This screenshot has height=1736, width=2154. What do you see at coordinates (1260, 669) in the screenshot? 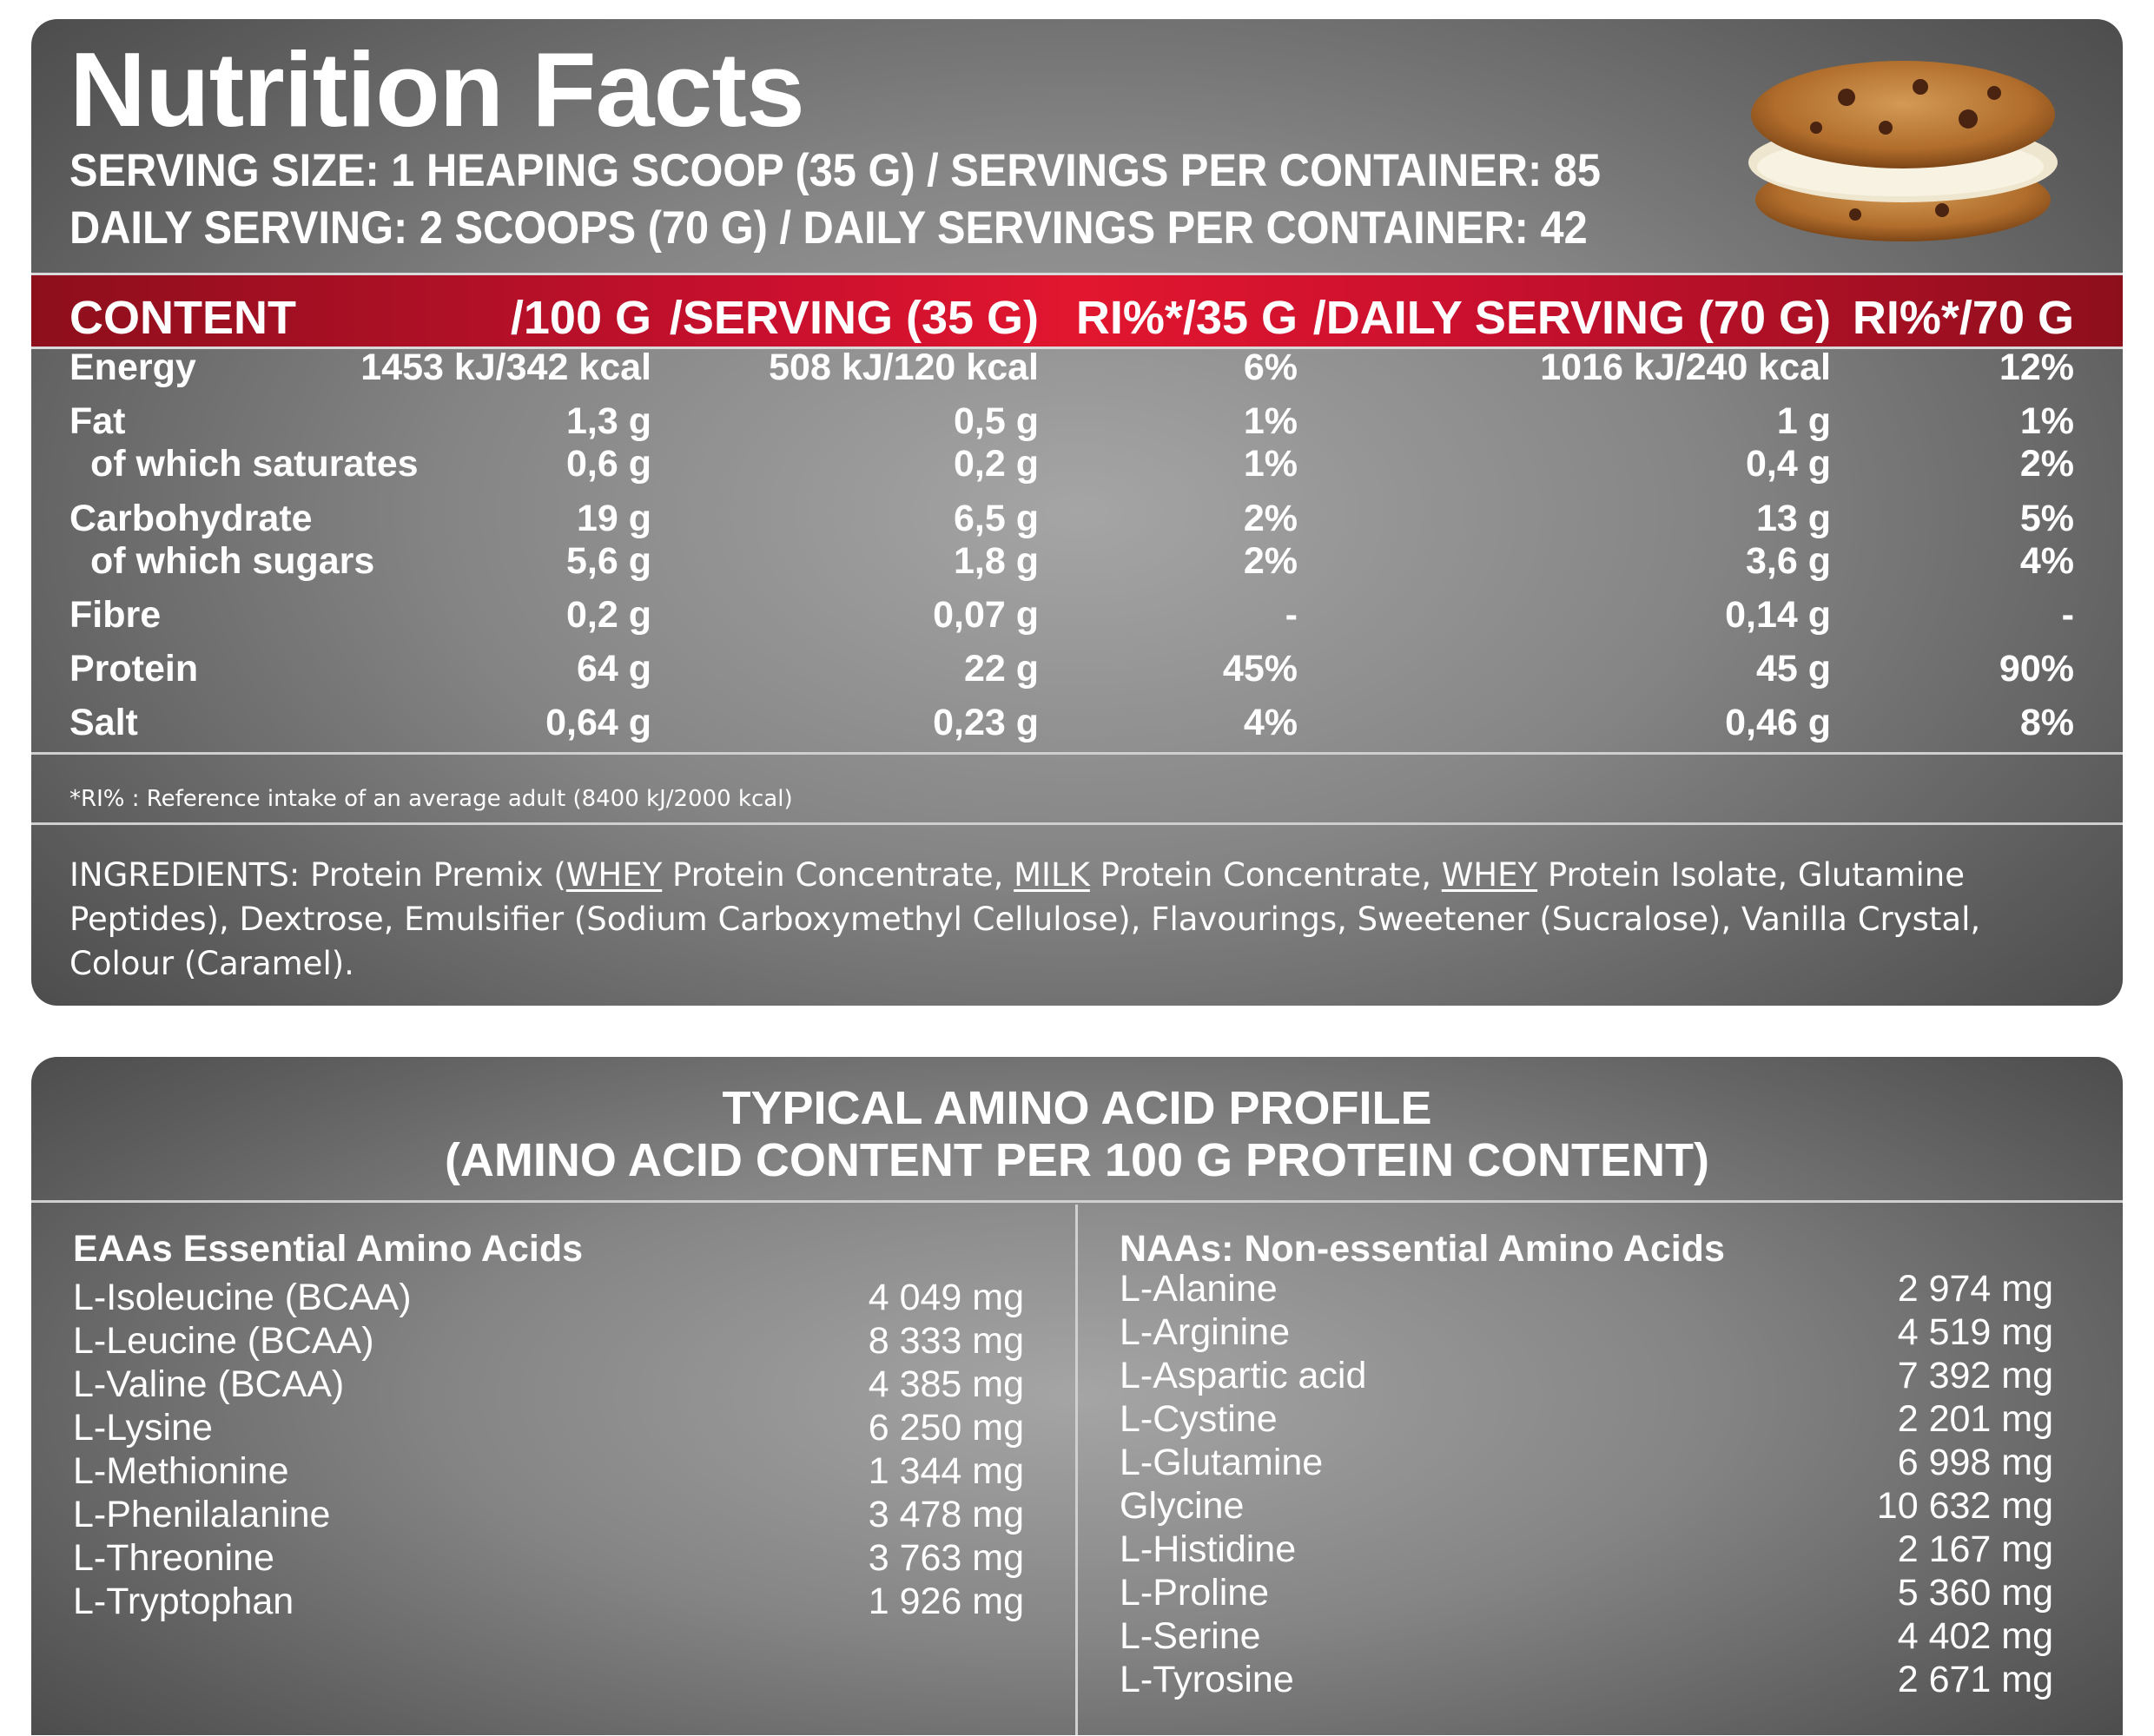
I see `row-ri-35: 45%` at bounding box center [1260, 669].